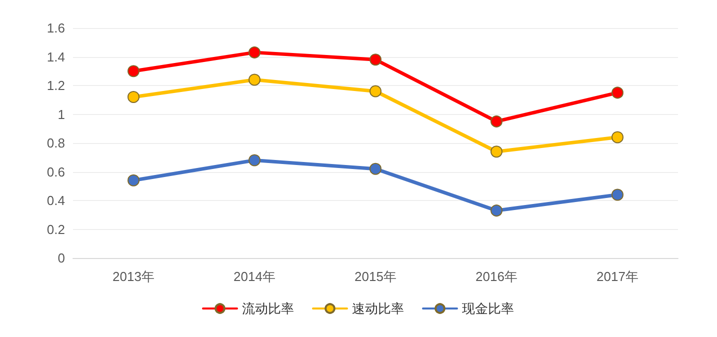 The height and width of the screenshot is (337, 717). Describe the element at coordinates (255, 276) in the screenshot. I see `x-tick-label: 2014年` at that location.